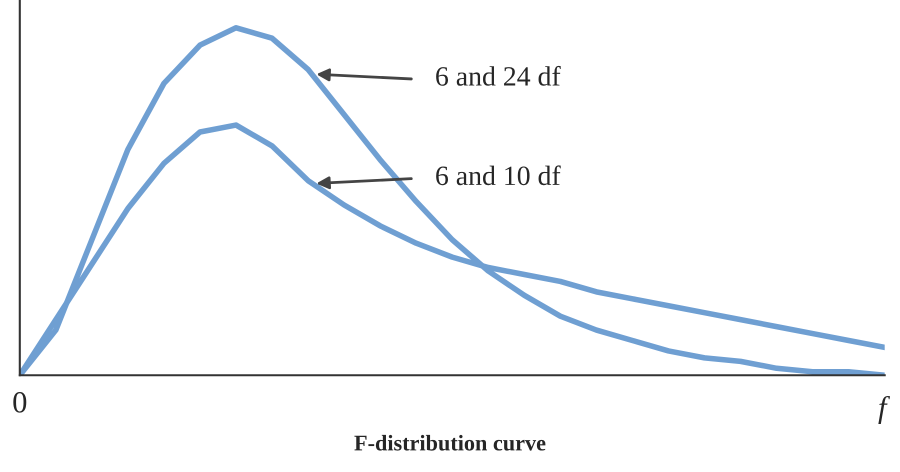 The height and width of the screenshot is (472, 900). What do you see at coordinates (498, 76) in the screenshot?
I see `annotation: 6 and 24 df` at bounding box center [498, 76].